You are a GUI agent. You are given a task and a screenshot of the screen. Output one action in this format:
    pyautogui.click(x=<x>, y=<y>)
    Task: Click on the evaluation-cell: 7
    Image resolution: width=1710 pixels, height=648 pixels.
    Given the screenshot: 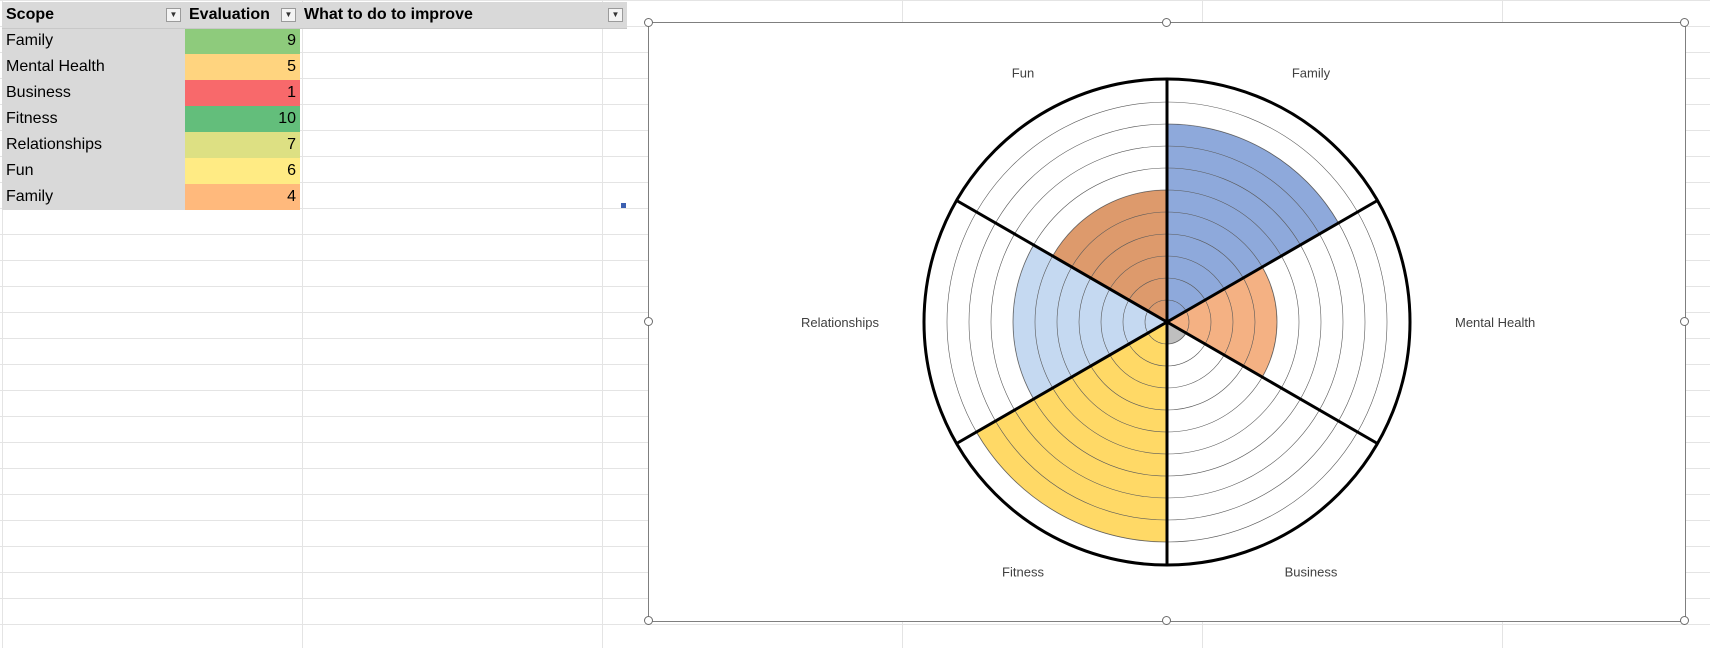 What is the action you would take?
    pyautogui.click(x=242, y=145)
    